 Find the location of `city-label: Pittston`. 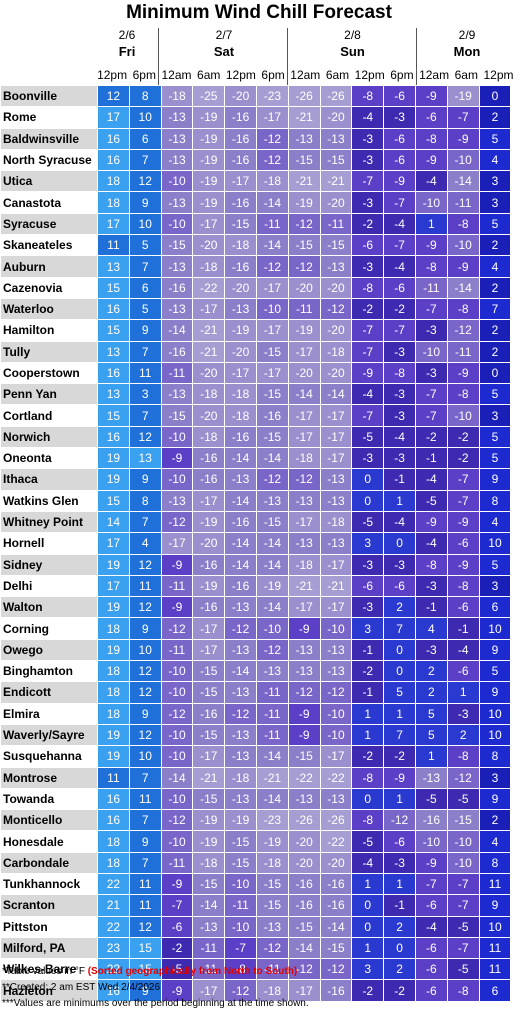

city-label: Pittston is located at coordinates (49, 926).